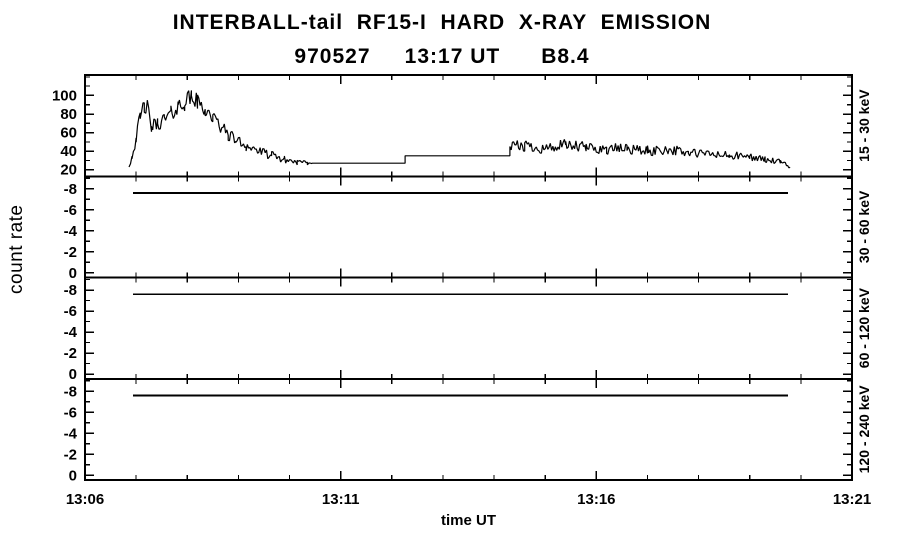 This screenshot has width=900, height=542. I want to click on x-axis-label: time UT, so click(468, 520).